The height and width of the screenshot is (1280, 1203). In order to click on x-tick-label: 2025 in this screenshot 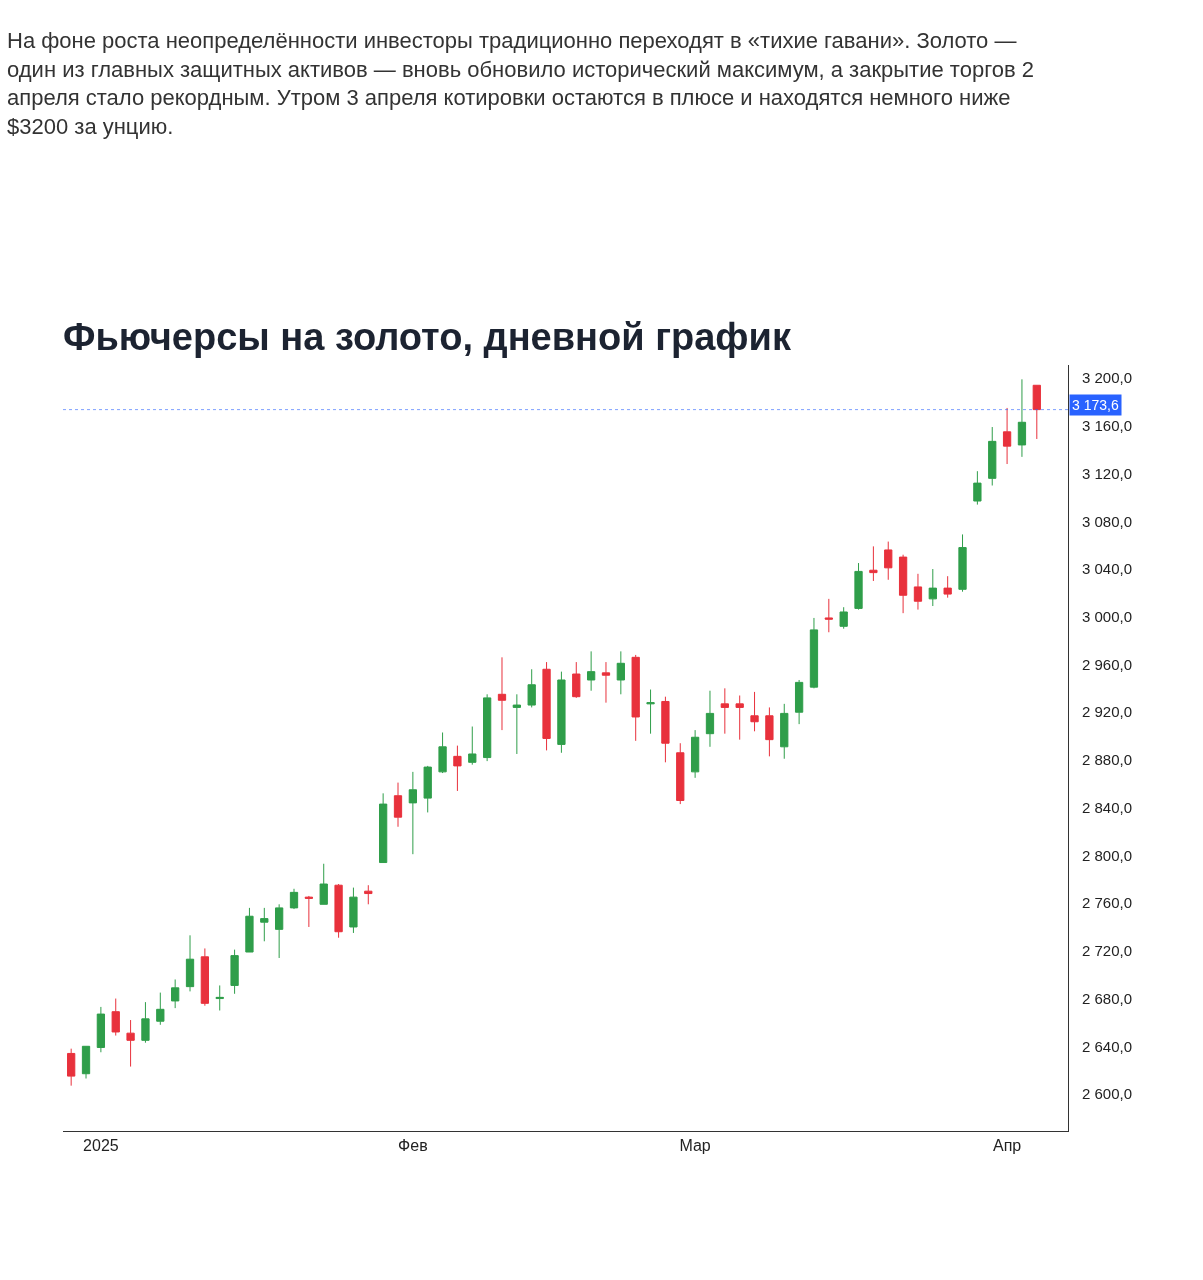, I will do `click(101, 1146)`.